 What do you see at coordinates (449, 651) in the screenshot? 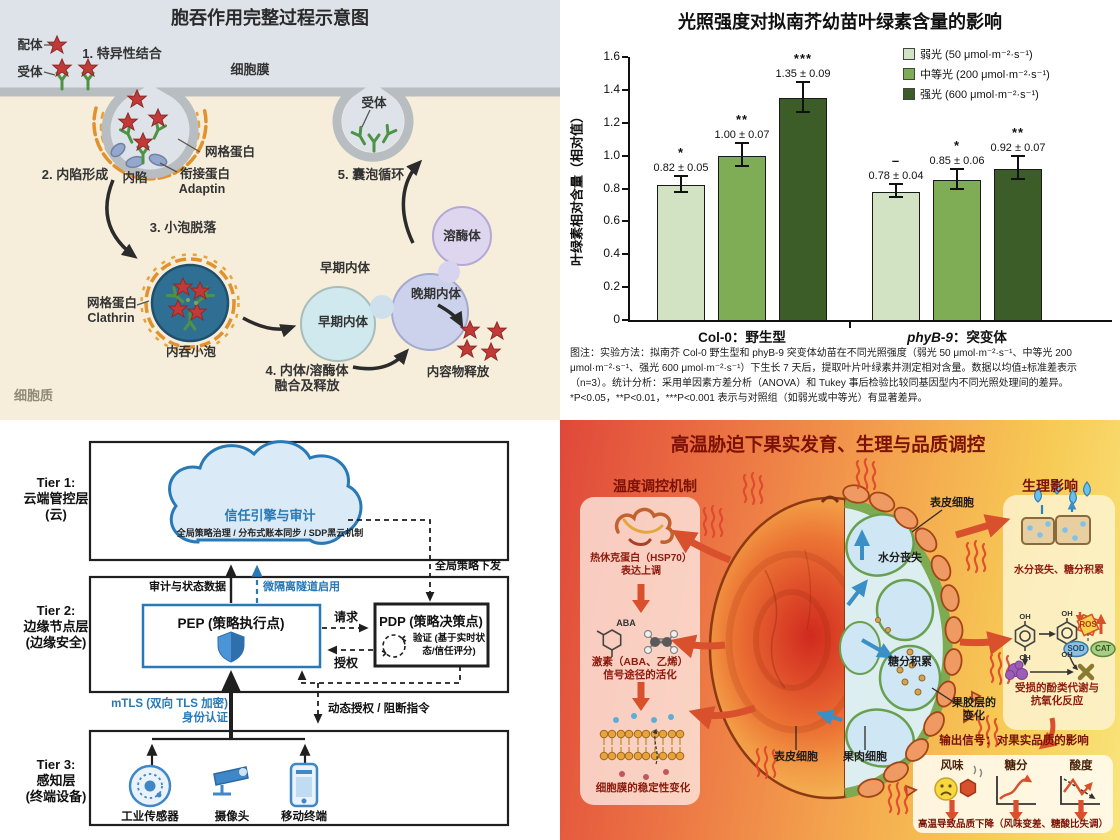
I see `verify-label-line2: 态/信任评分)` at bounding box center [449, 651].